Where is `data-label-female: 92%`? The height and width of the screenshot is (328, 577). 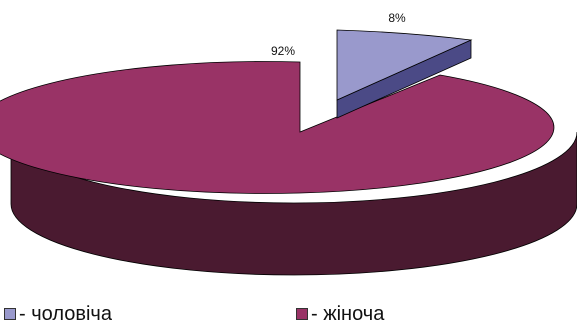
data-label-female: 92% is located at coordinates (283, 51).